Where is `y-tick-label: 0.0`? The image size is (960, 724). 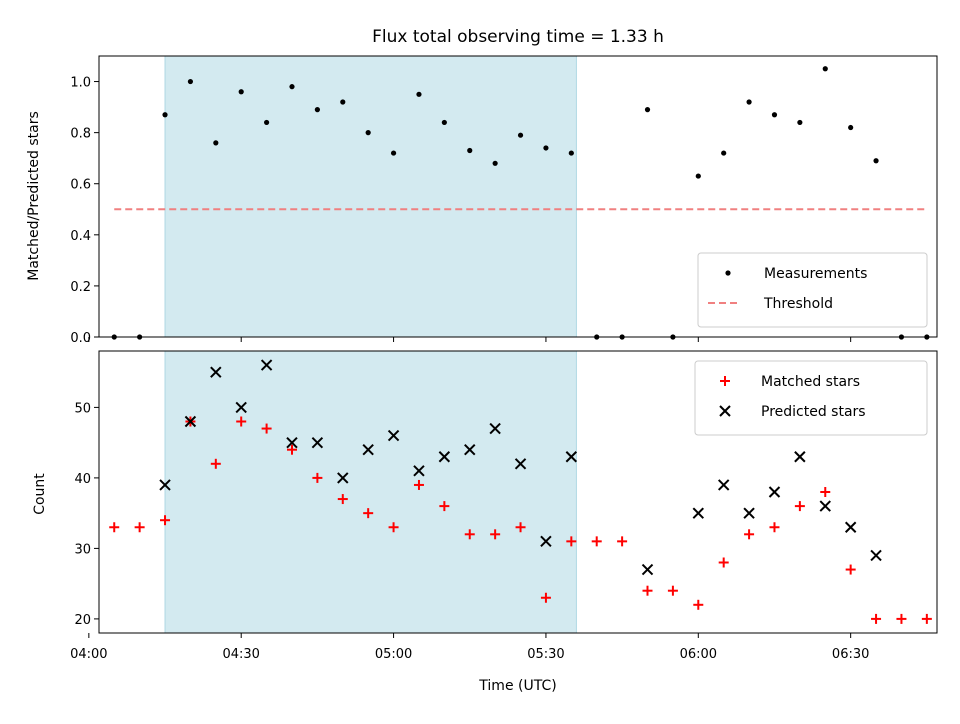 y-tick-label: 0.0 is located at coordinates (80, 338).